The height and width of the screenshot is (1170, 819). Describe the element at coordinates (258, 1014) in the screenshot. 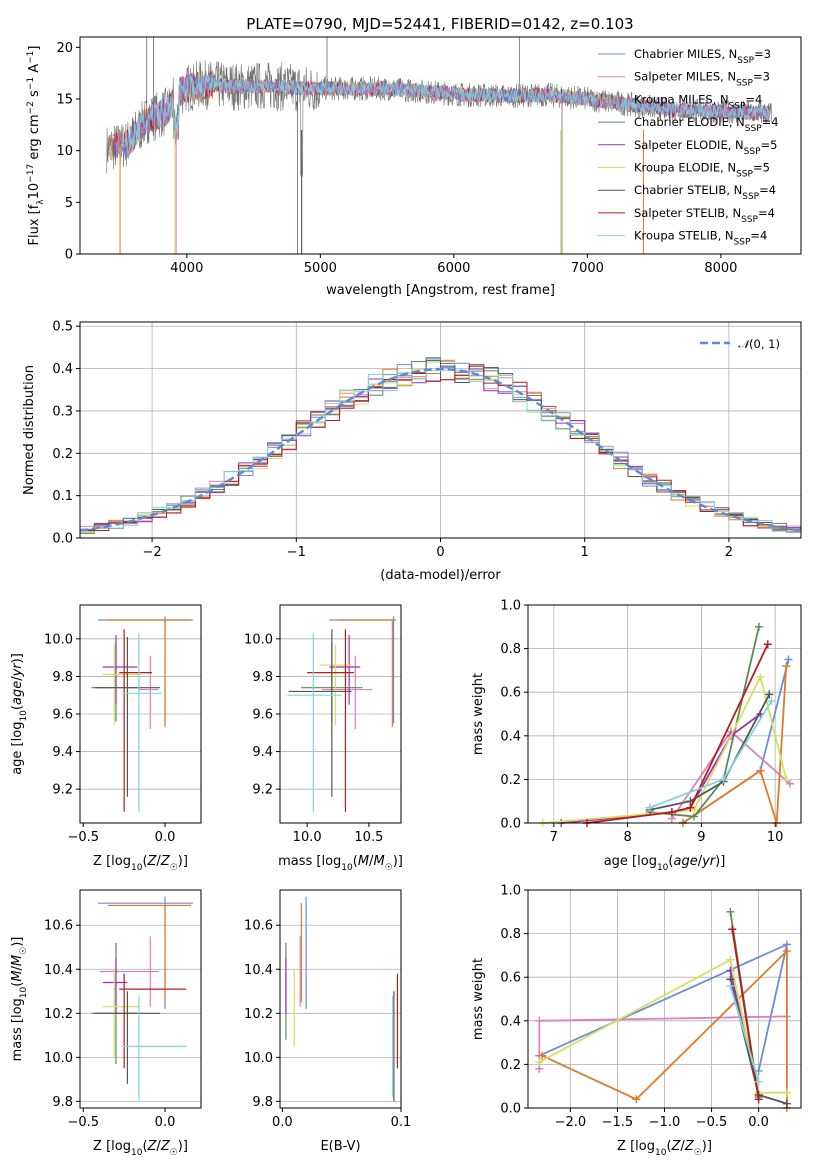

I see `y-tick-label: 10.2` at that location.